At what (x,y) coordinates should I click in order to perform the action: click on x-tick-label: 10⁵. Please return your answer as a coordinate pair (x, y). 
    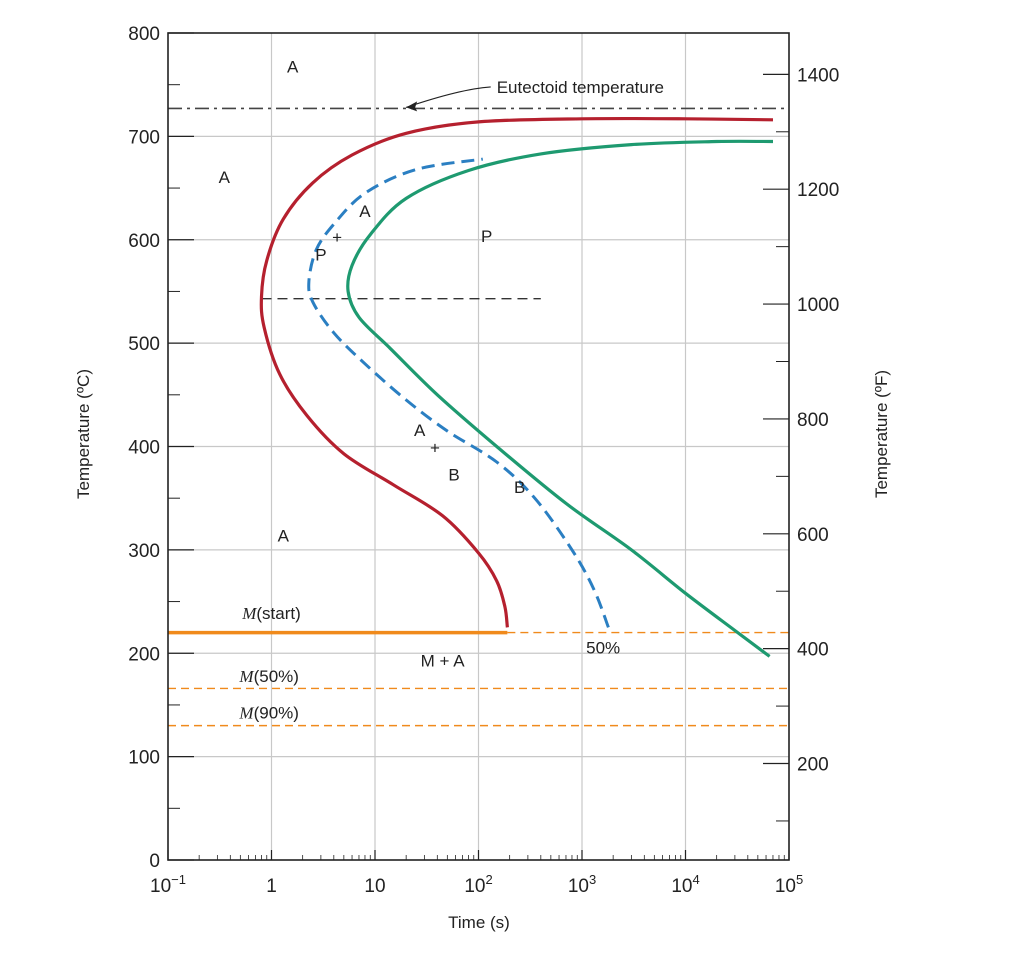
    Looking at the image, I should click on (789, 884).